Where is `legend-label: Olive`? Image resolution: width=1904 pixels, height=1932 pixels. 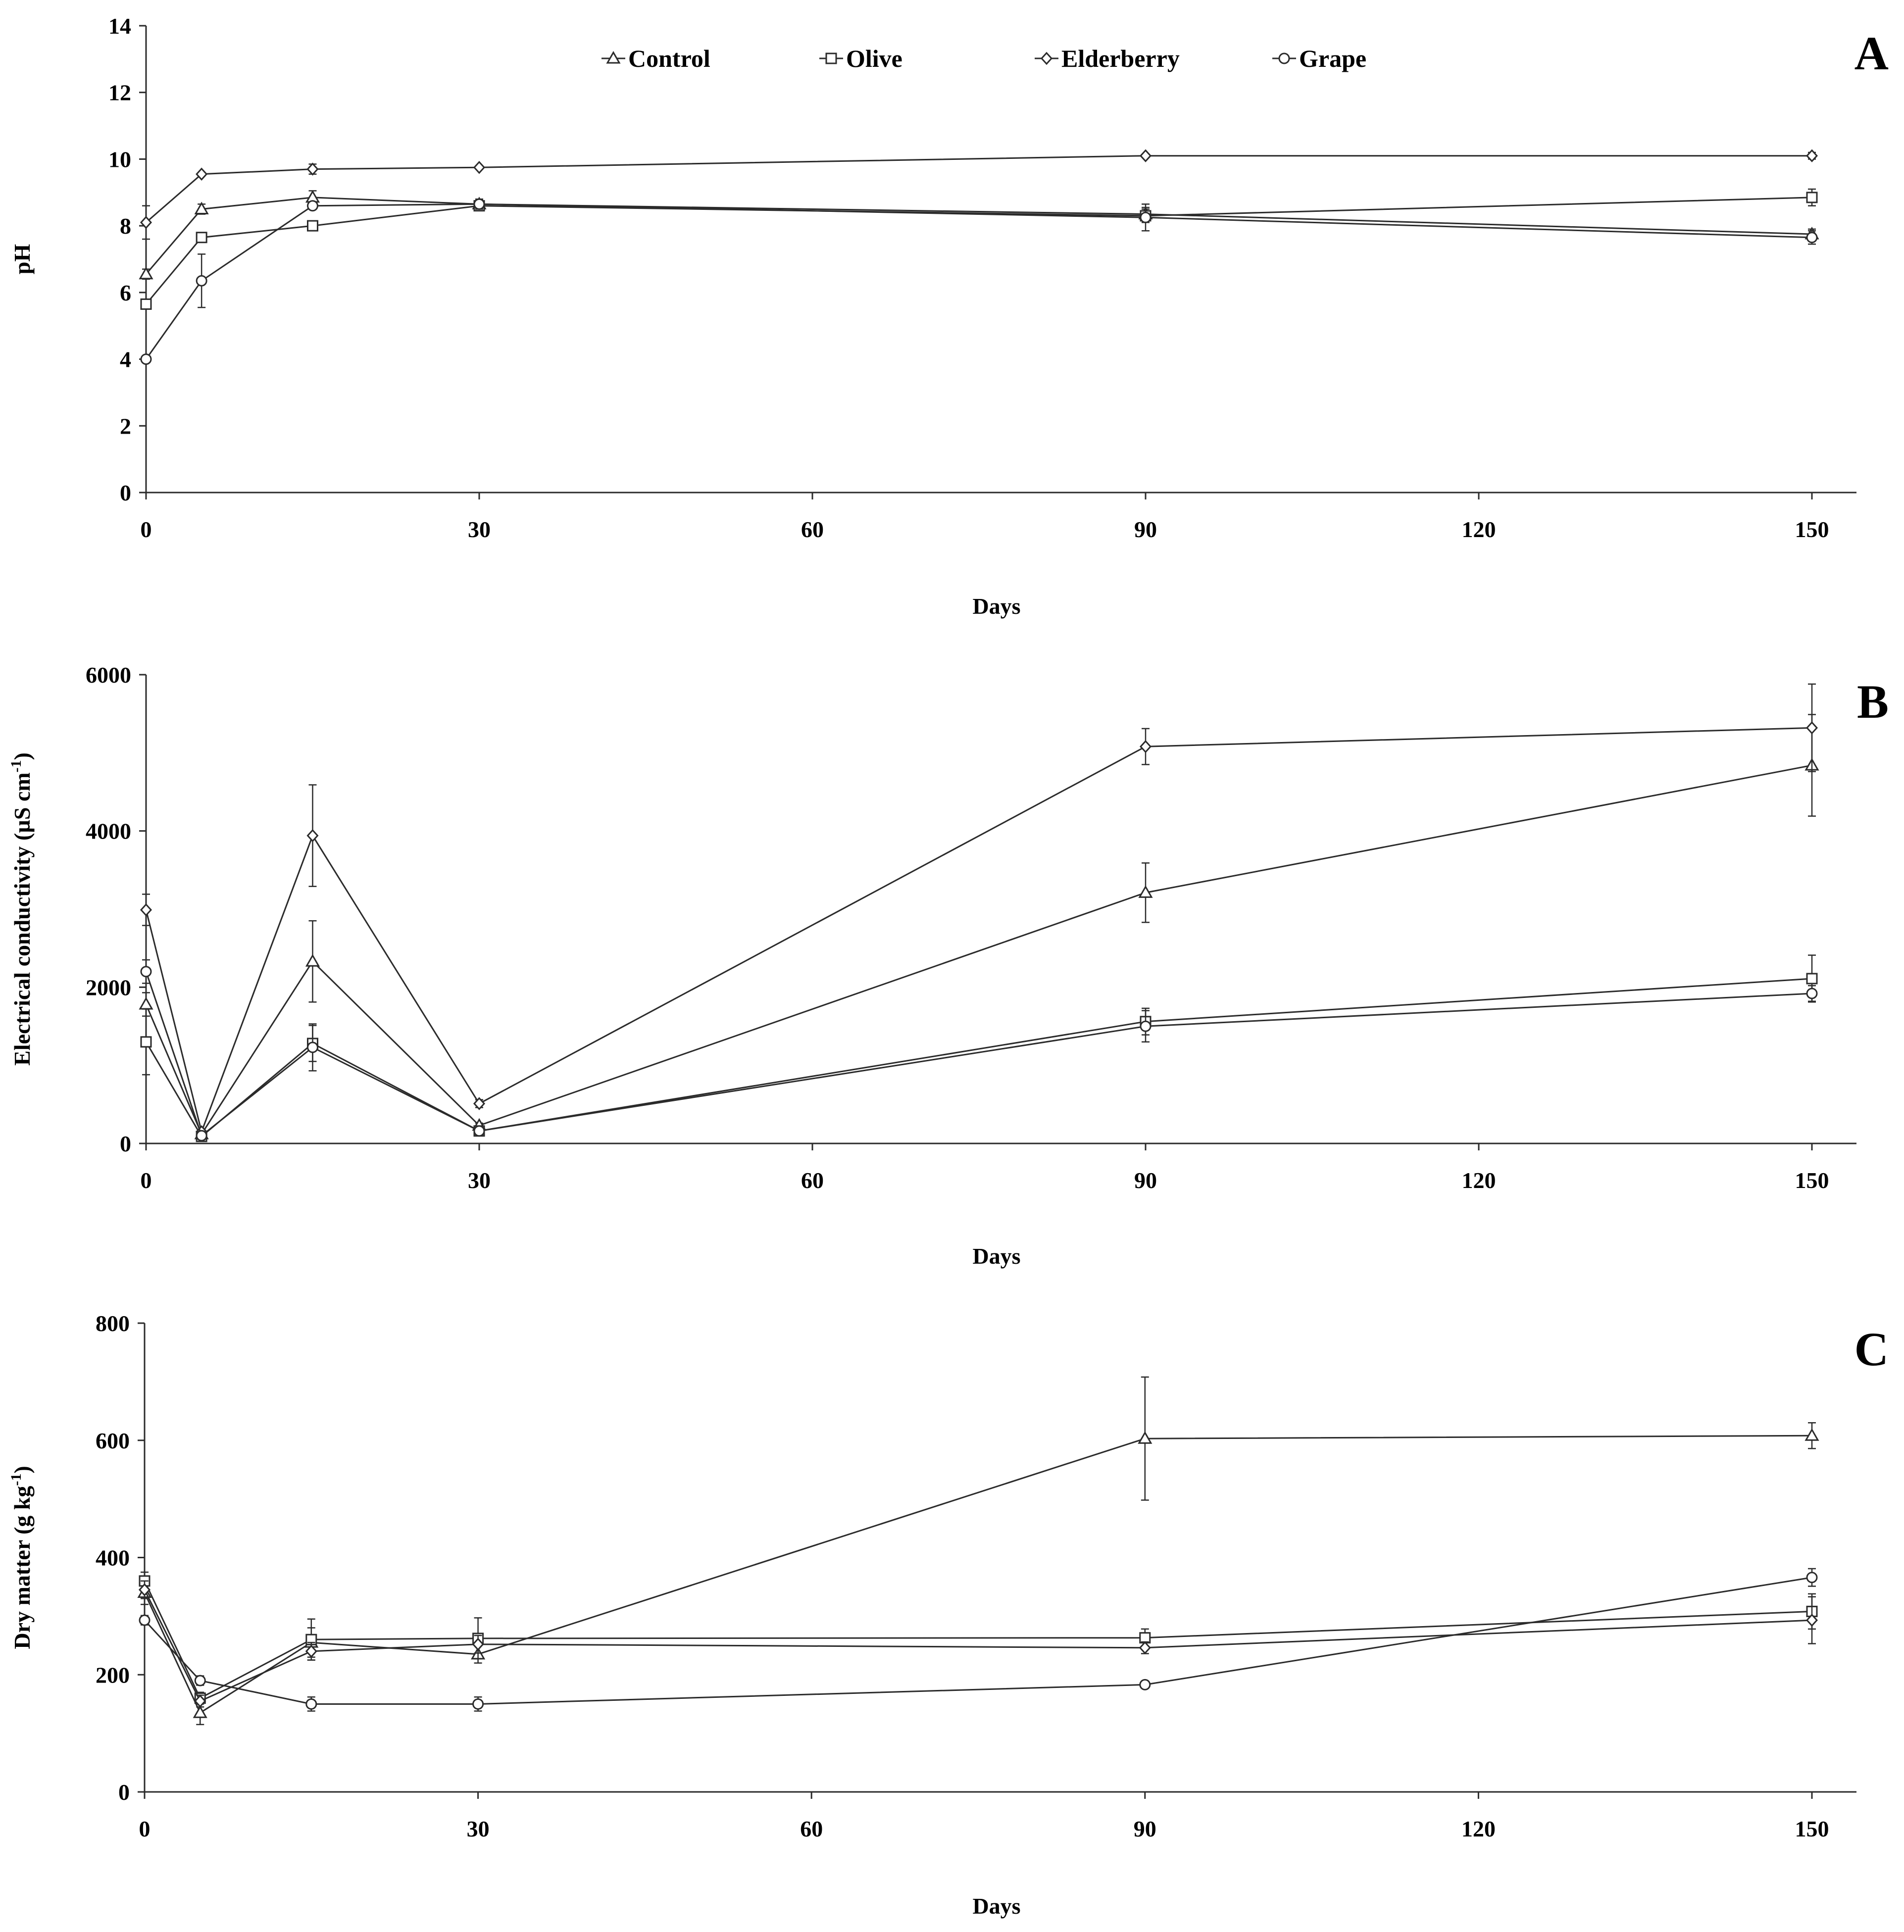
legend-label: Olive is located at coordinates (874, 58).